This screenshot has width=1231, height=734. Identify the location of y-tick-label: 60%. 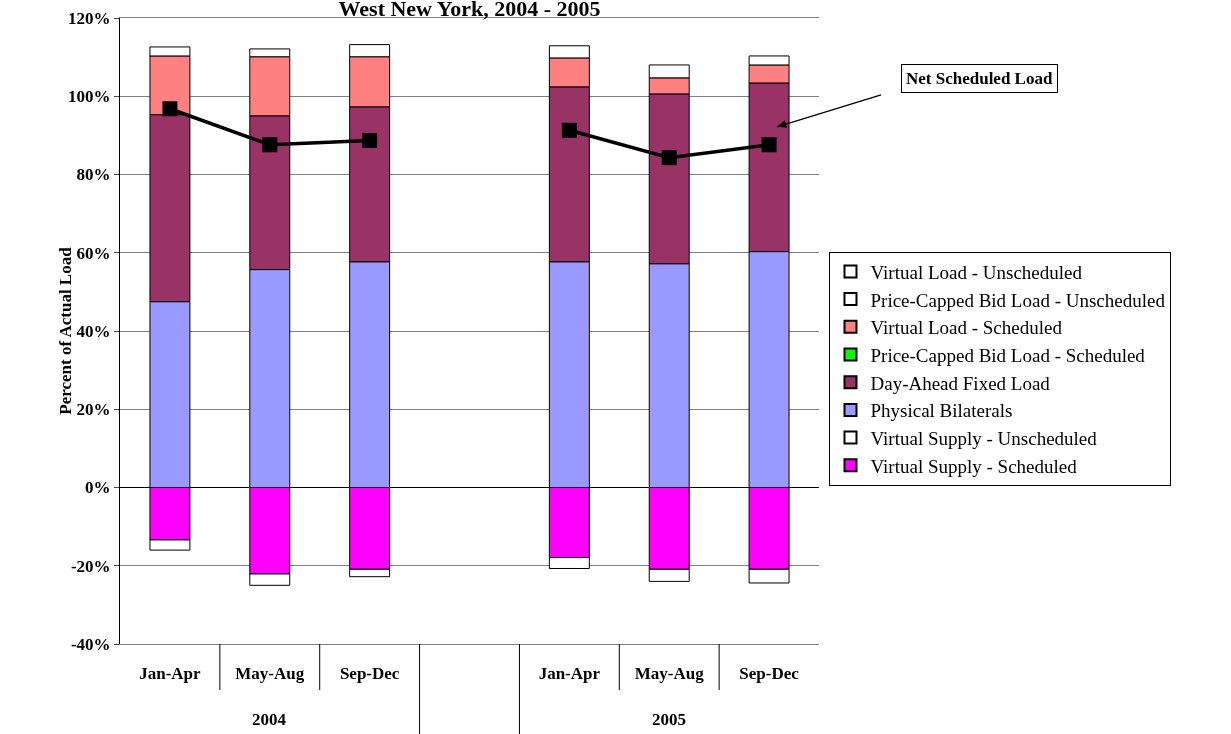
(93, 253).